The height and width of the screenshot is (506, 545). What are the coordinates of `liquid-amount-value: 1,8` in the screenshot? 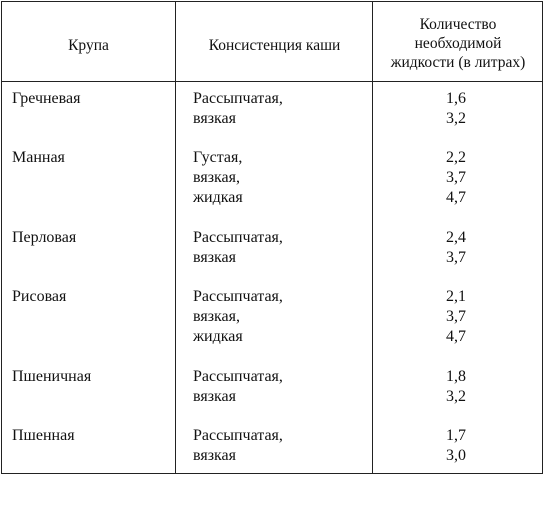 It's located at (456, 376).